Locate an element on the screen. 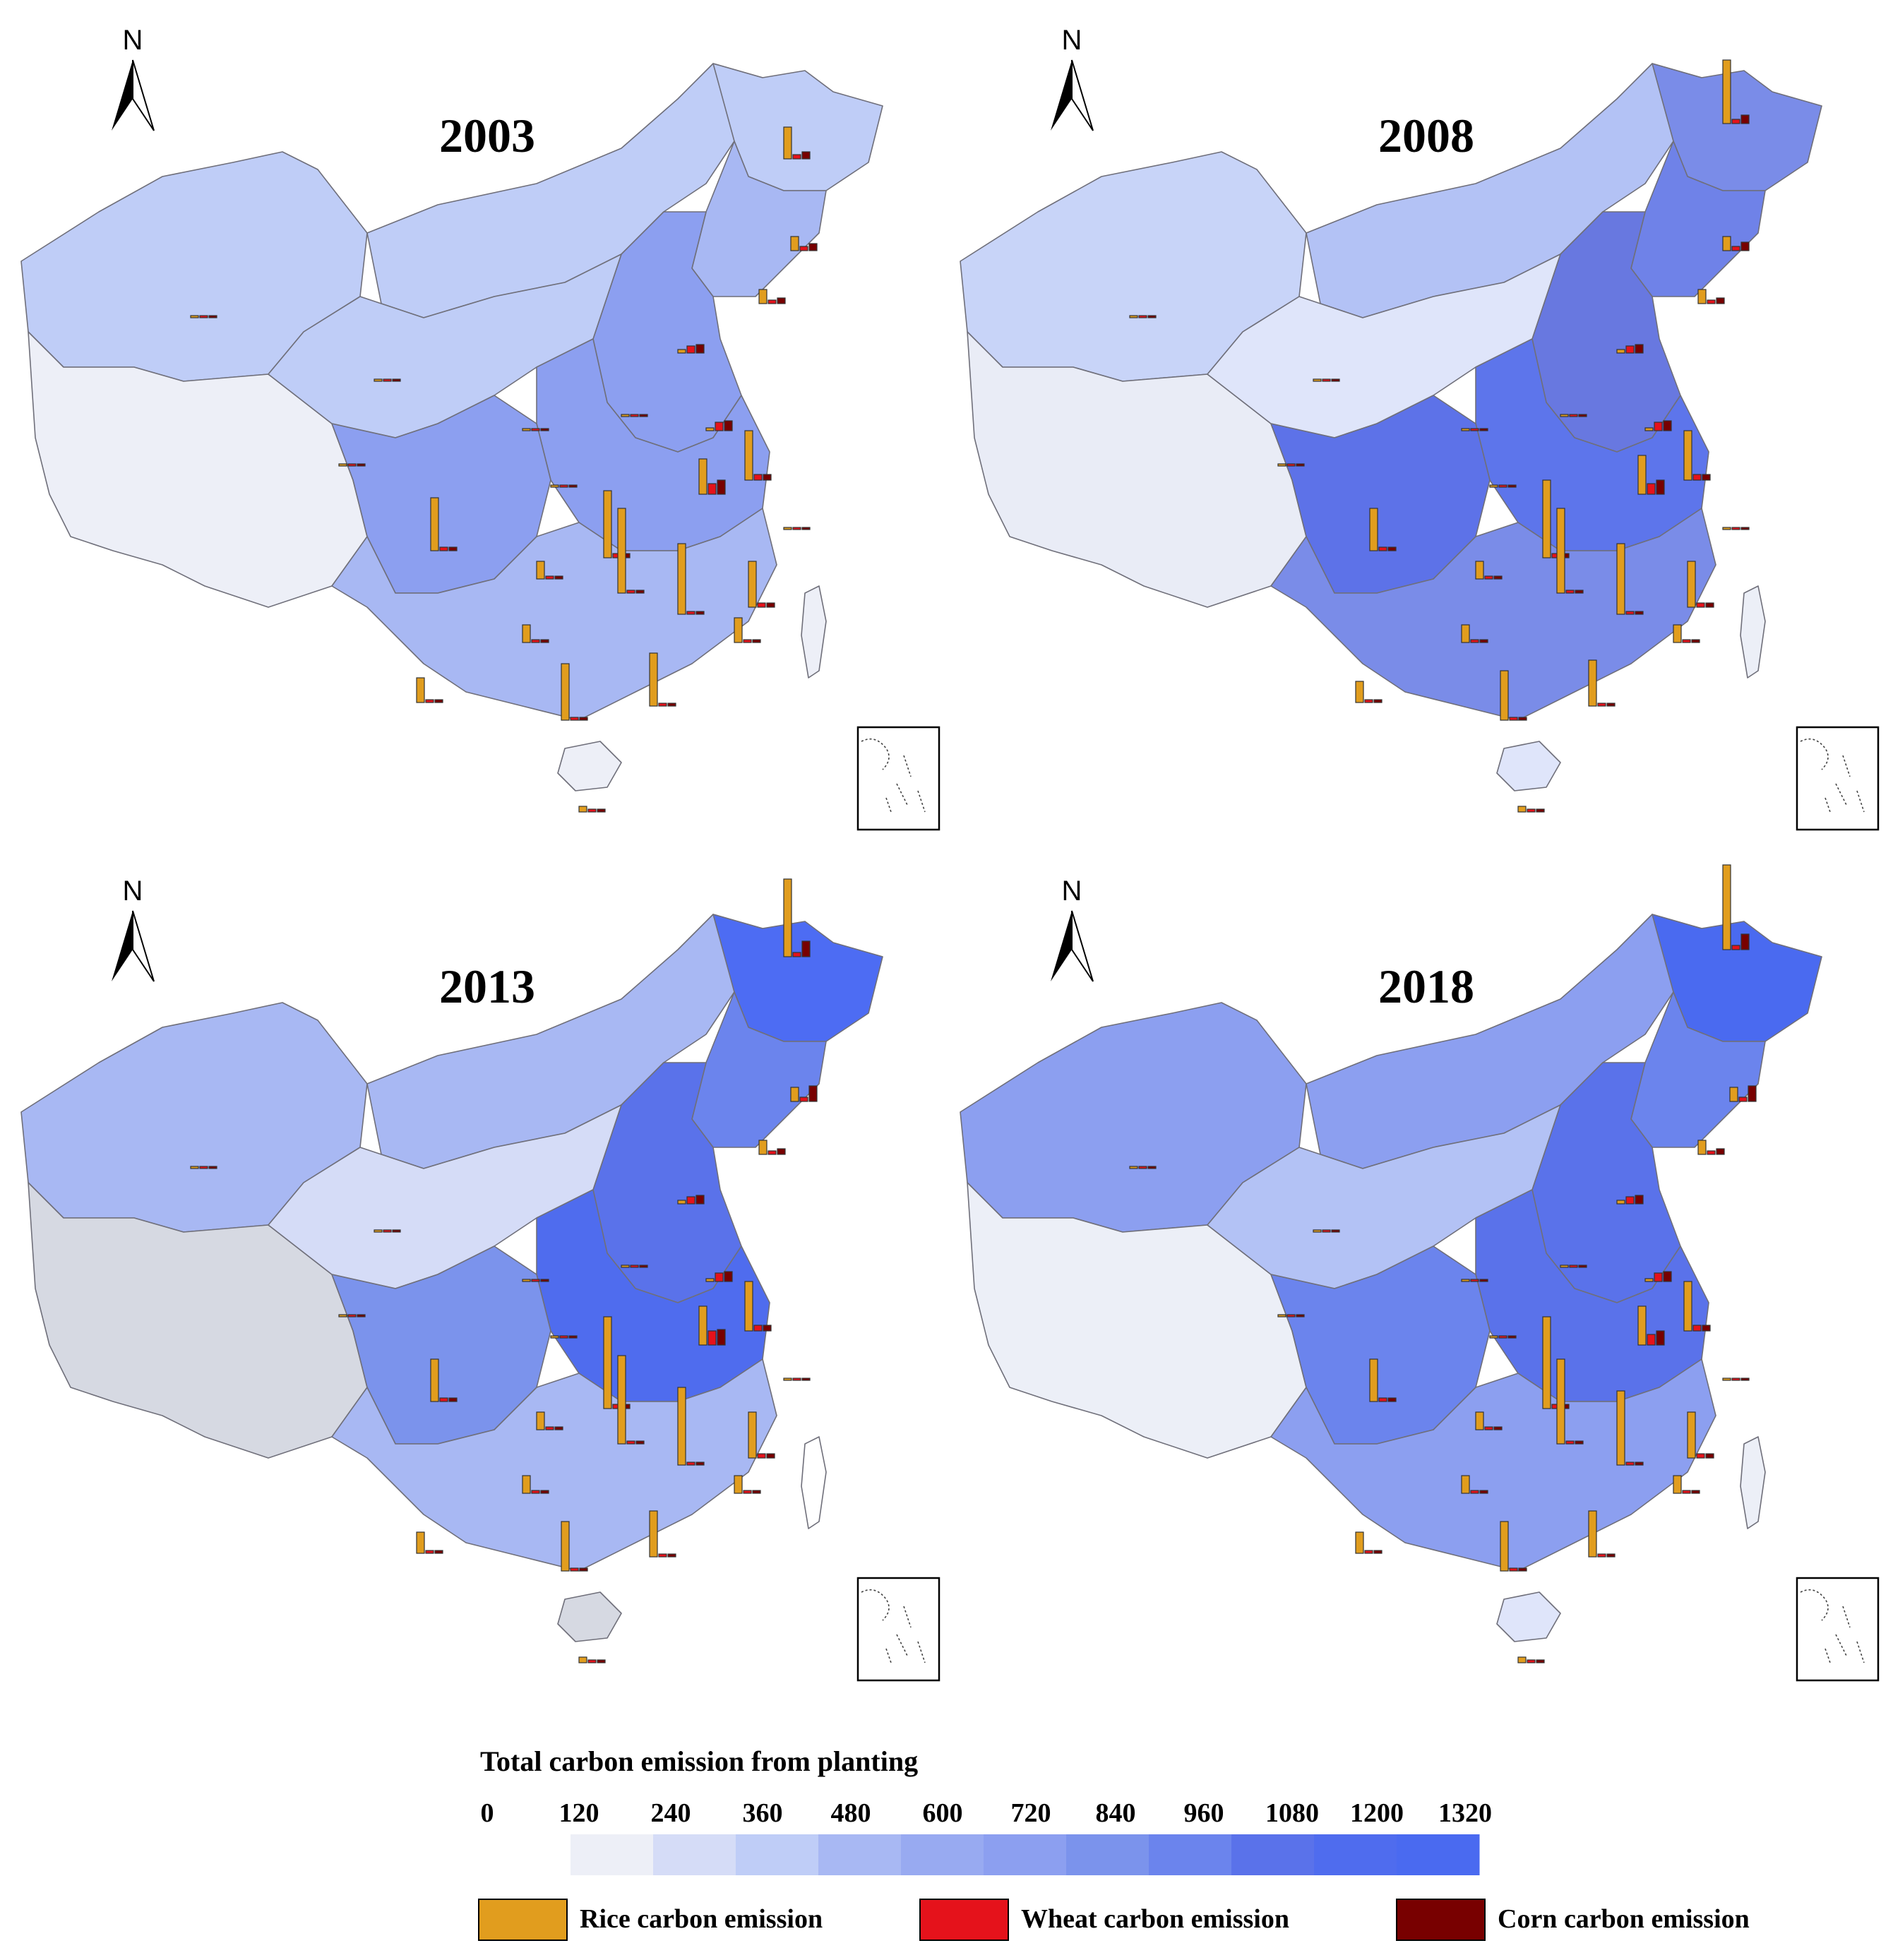  legend-tick-label: 240 is located at coordinates (671, 1813).